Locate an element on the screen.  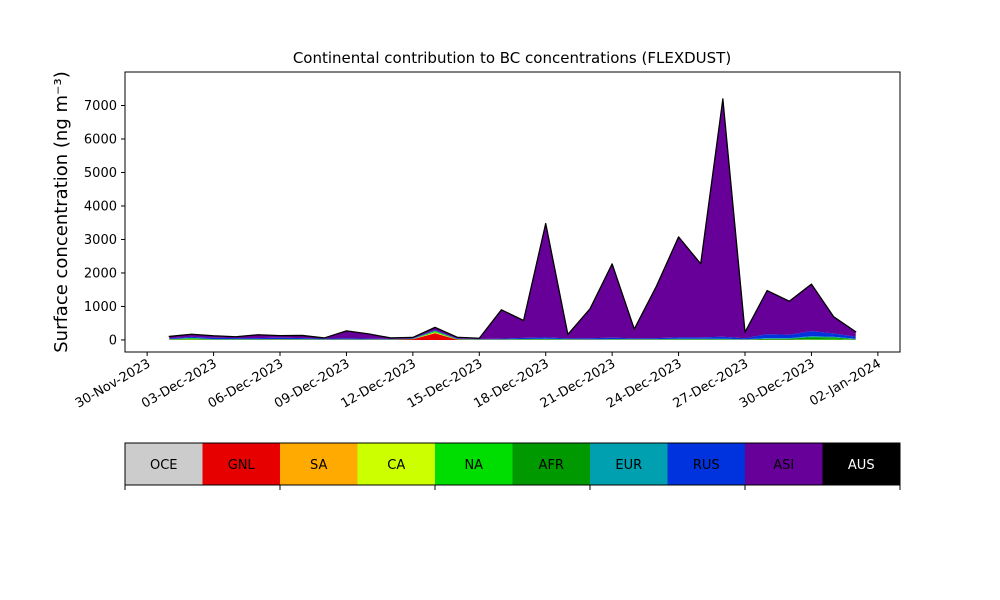
legend: OCE GNL SA CA NA AFR EUR RUS ASI AUS is located at coordinates (512, 464).